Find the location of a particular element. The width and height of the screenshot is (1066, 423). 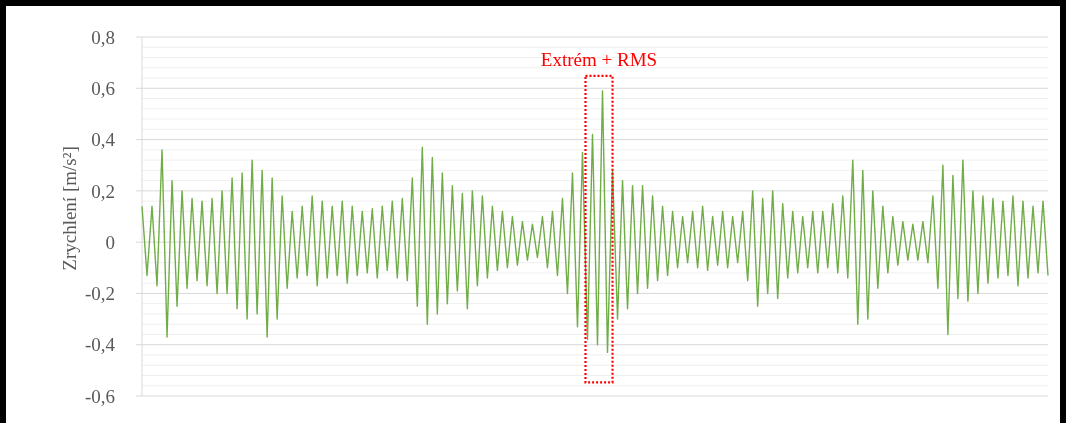

y-tick-label: -0,4 is located at coordinates (100, 345).